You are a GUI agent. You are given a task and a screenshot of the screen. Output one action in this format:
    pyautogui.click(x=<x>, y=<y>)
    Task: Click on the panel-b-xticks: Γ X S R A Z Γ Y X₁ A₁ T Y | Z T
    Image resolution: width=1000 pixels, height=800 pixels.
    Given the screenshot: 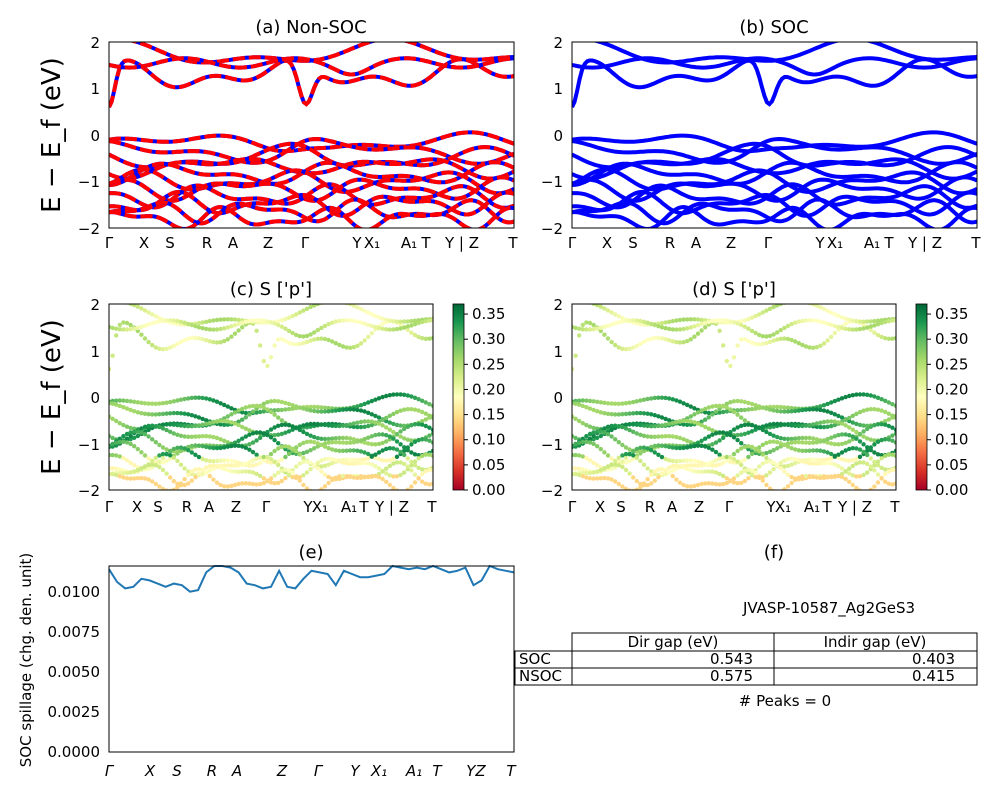 What is the action you would take?
    pyautogui.click(x=775, y=243)
    